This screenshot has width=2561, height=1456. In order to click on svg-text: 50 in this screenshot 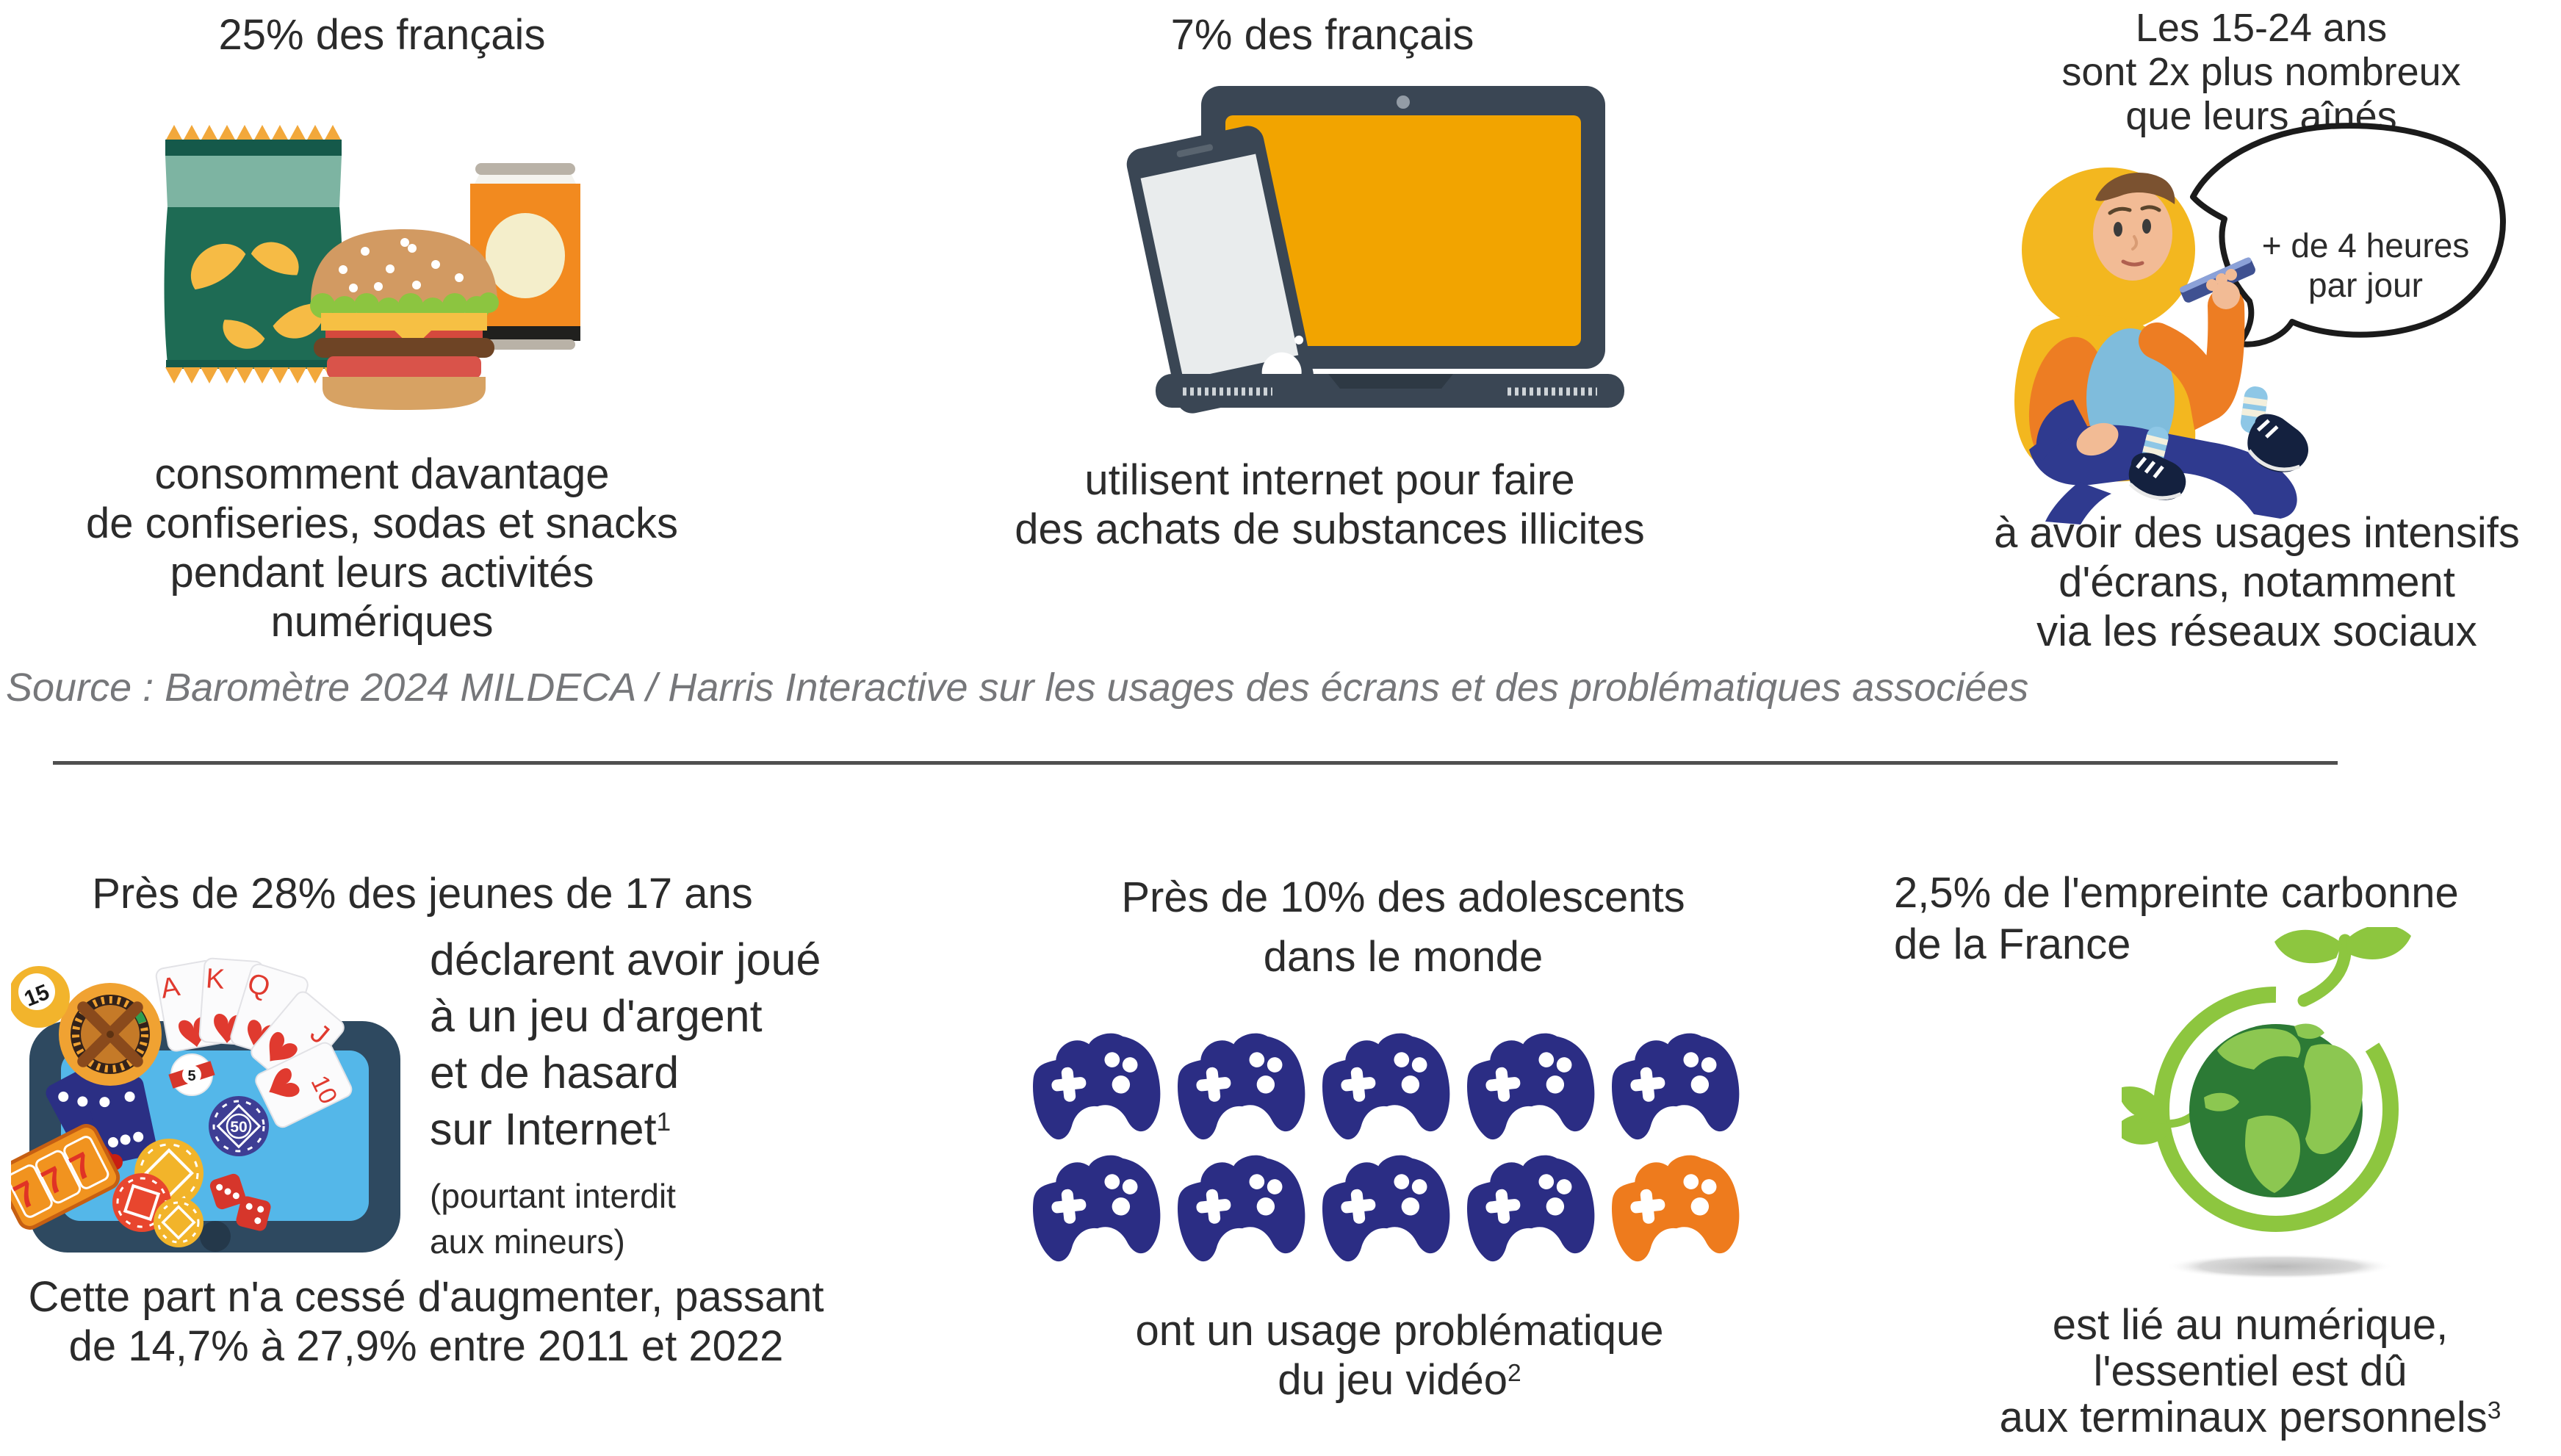, I will do `click(238, 1127)`.